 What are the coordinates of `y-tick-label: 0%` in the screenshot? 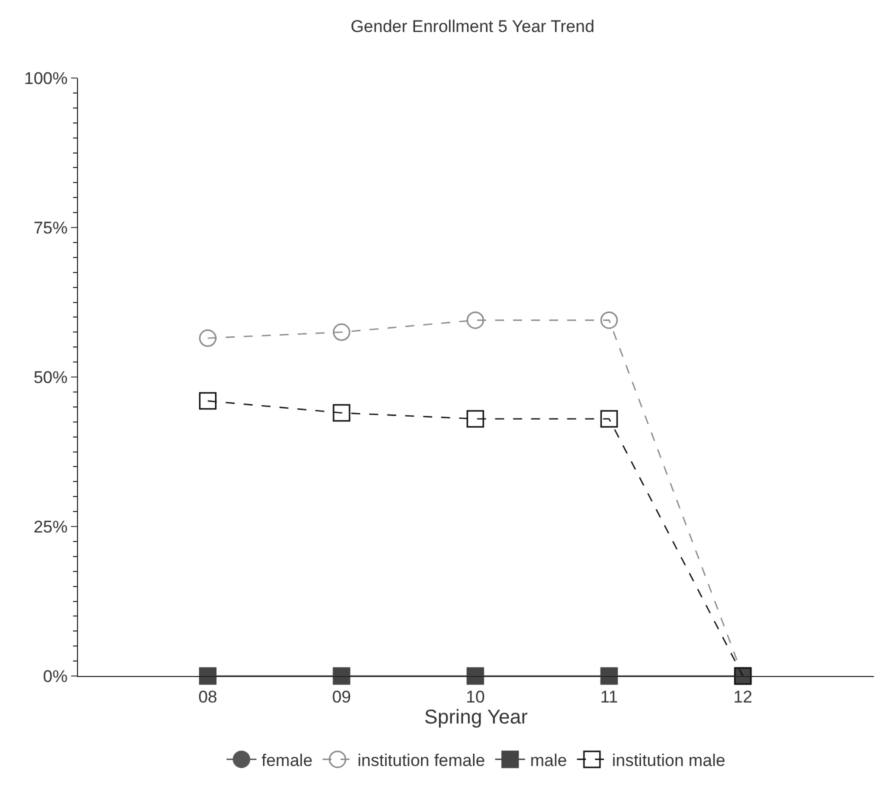 It's located at (55, 676).